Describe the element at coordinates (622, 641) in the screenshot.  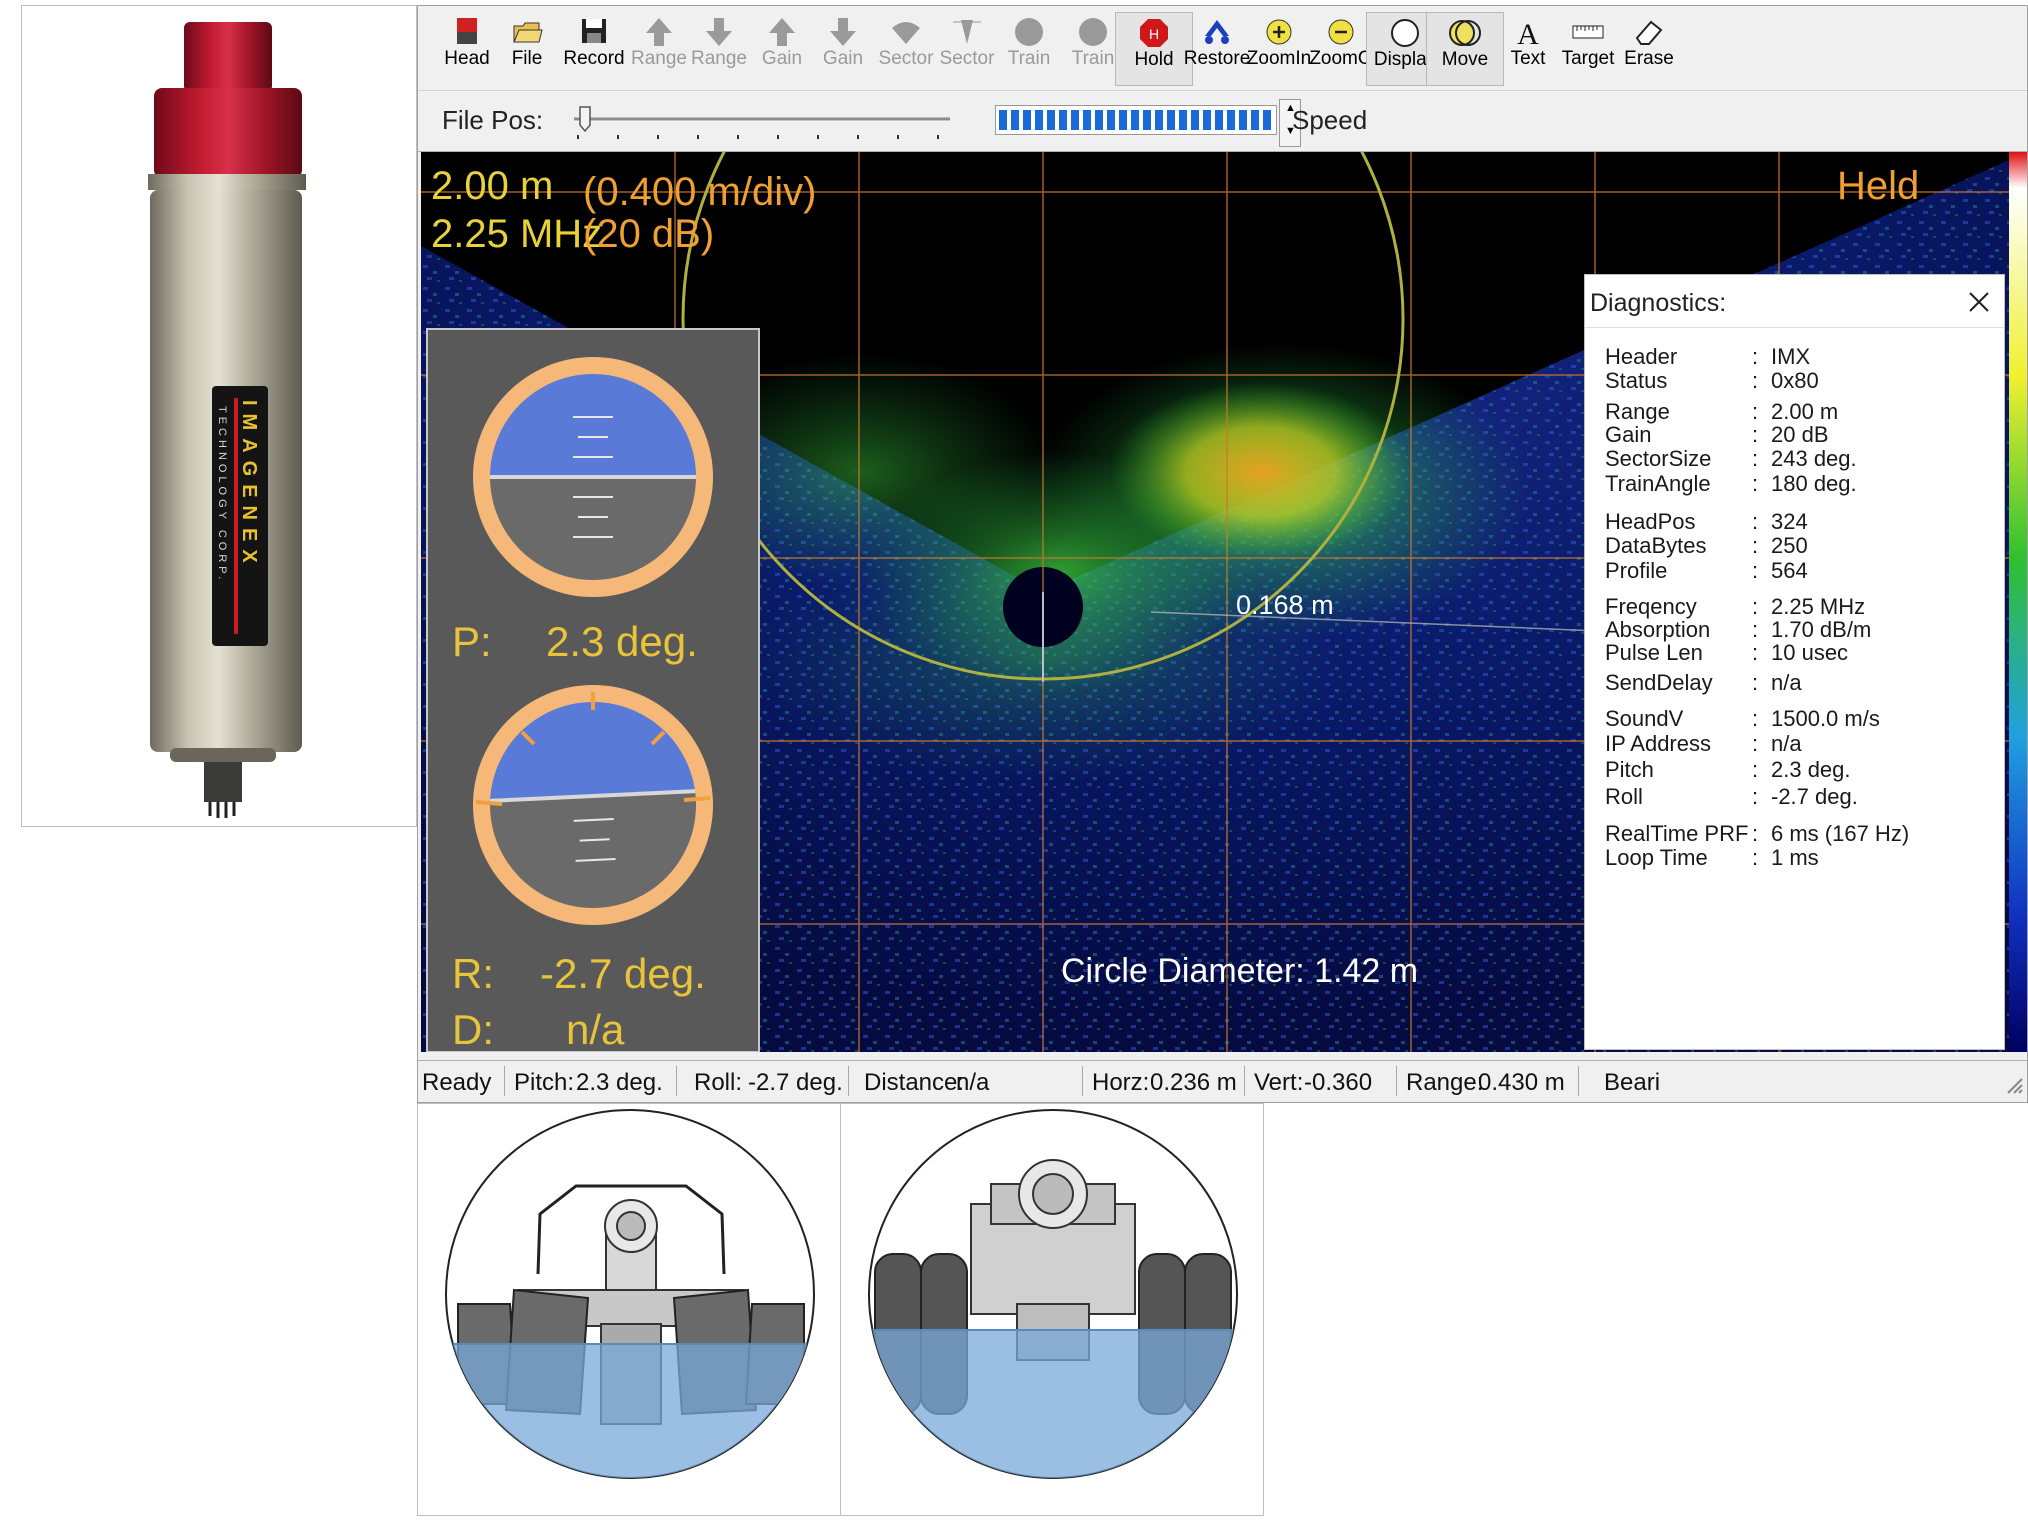
I see `pitch-value: 2.3 deg.` at that location.